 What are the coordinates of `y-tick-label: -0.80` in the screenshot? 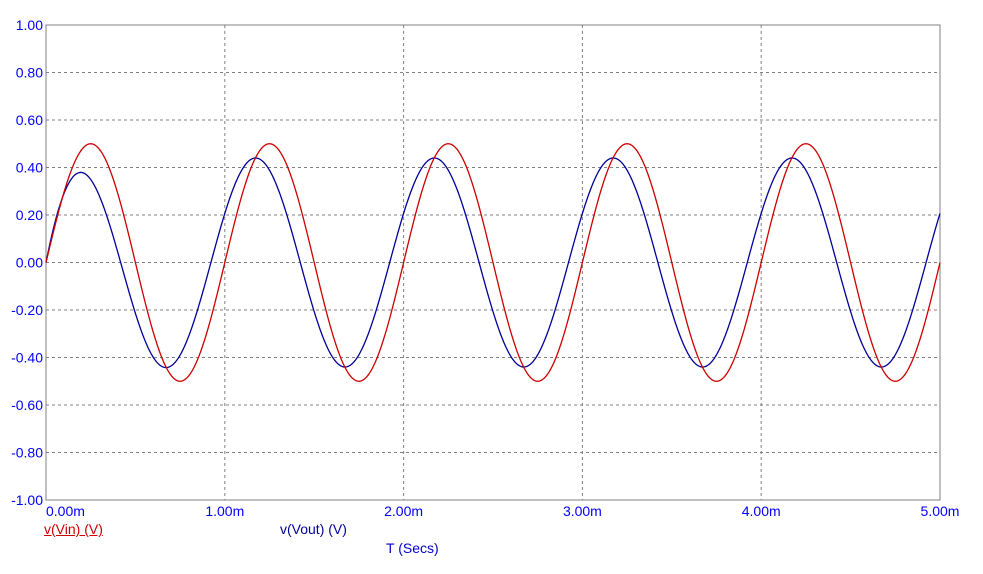 It's located at (27, 453).